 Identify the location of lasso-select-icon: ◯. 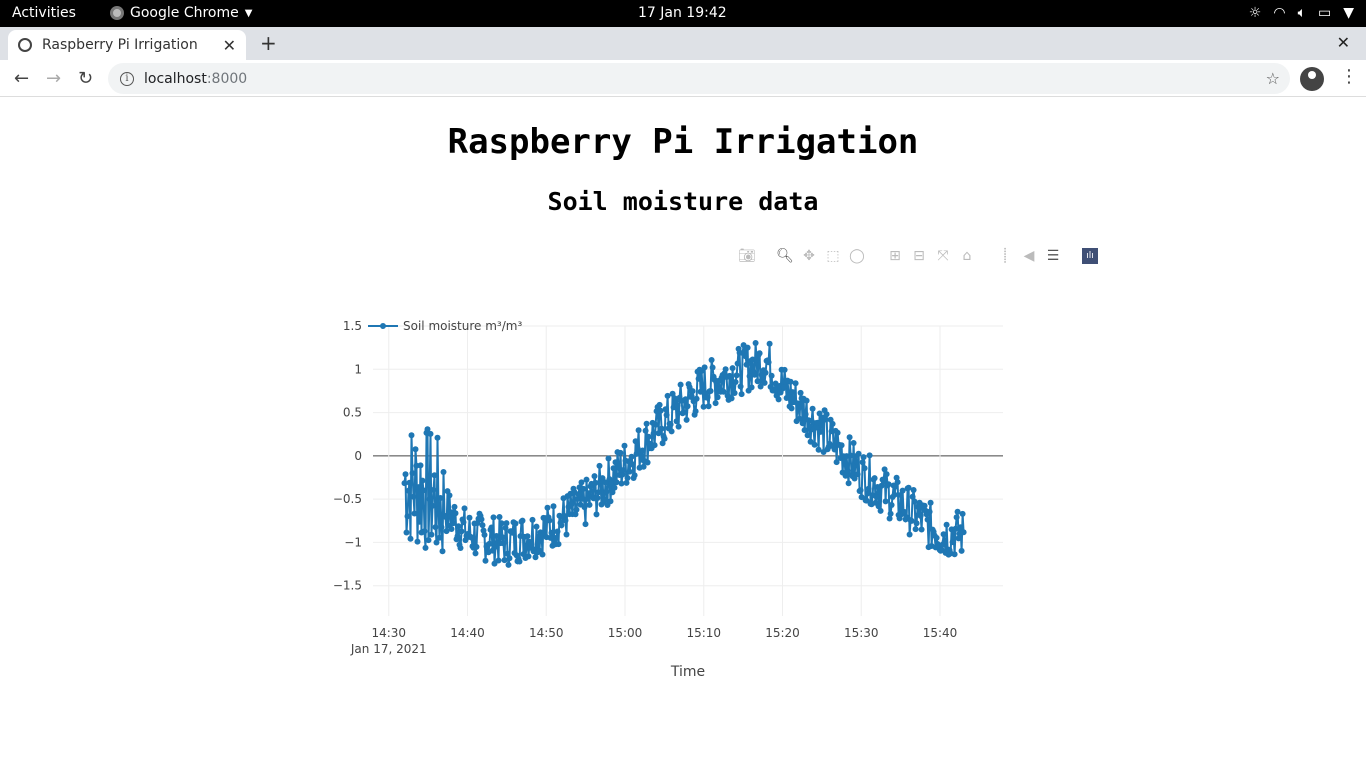
(857, 256).